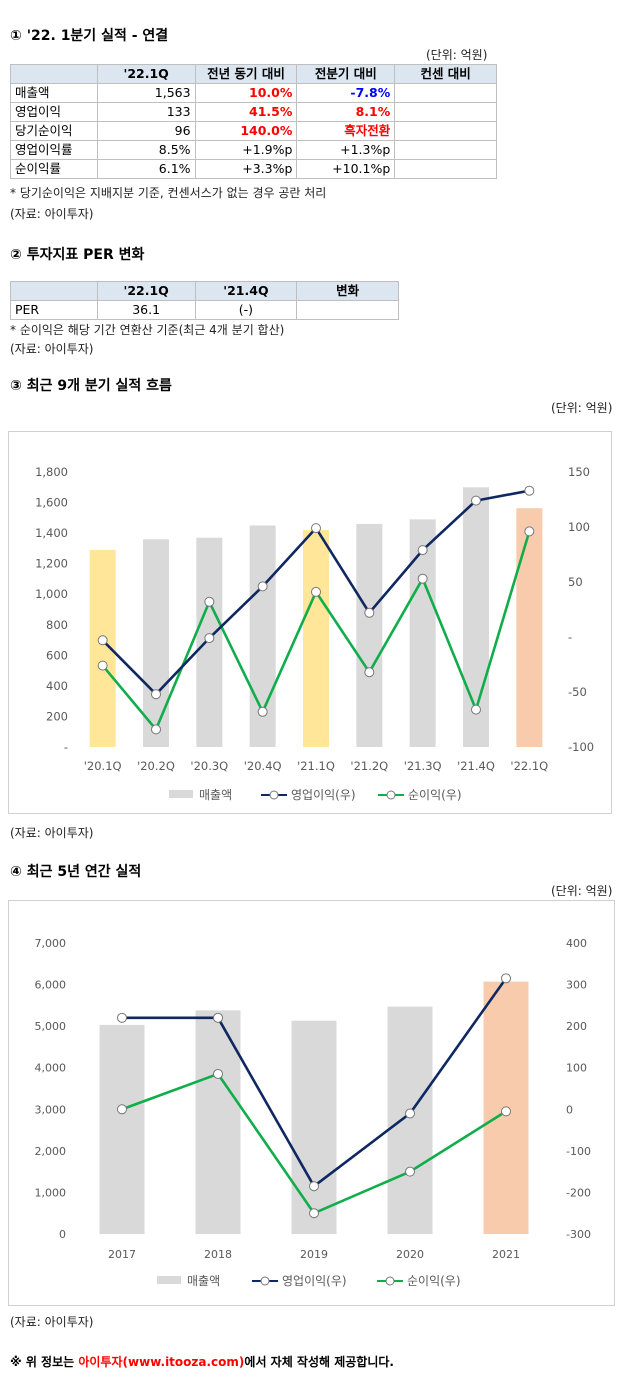 Image resolution: width=629 pixels, height=1392 pixels. I want to click on table-header-cell, so click(54, 74).